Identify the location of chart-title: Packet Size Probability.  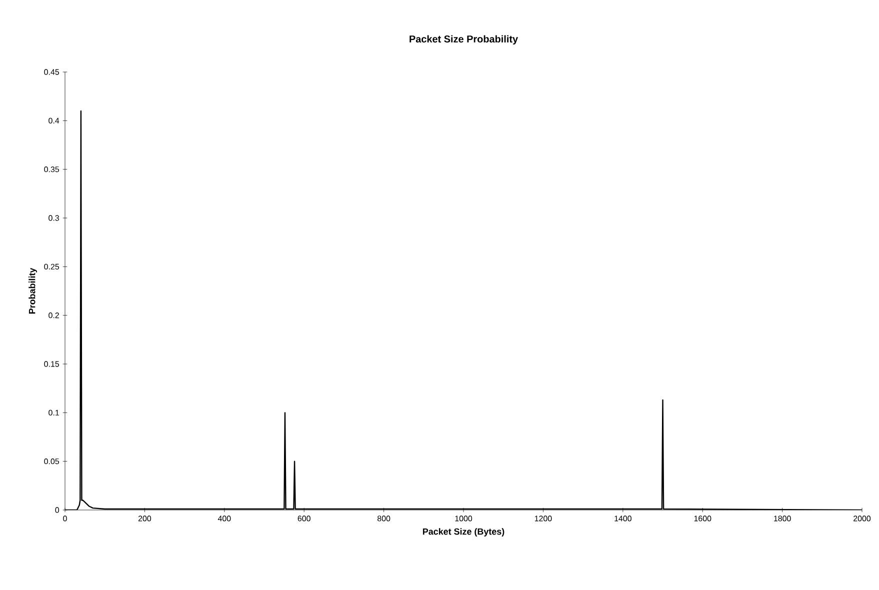
(464, 39).